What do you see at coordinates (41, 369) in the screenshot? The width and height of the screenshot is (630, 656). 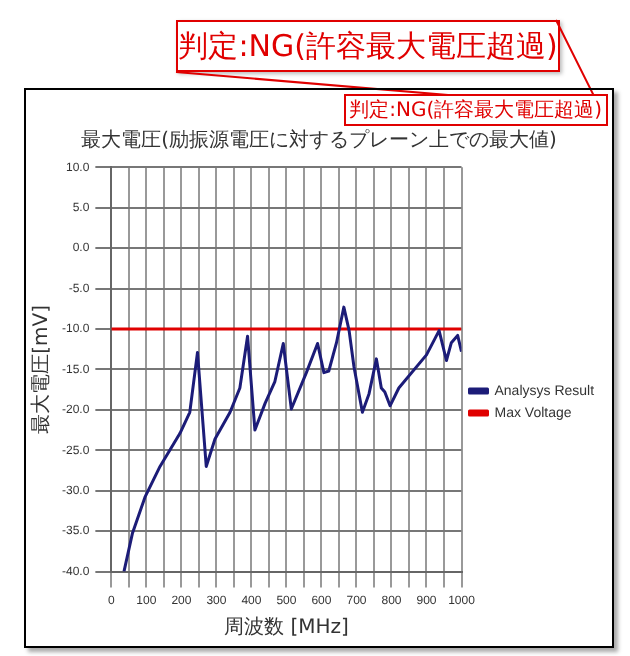 I see `y-axis-title: 最大電圧[mV]` at bounding box center [41, 369].